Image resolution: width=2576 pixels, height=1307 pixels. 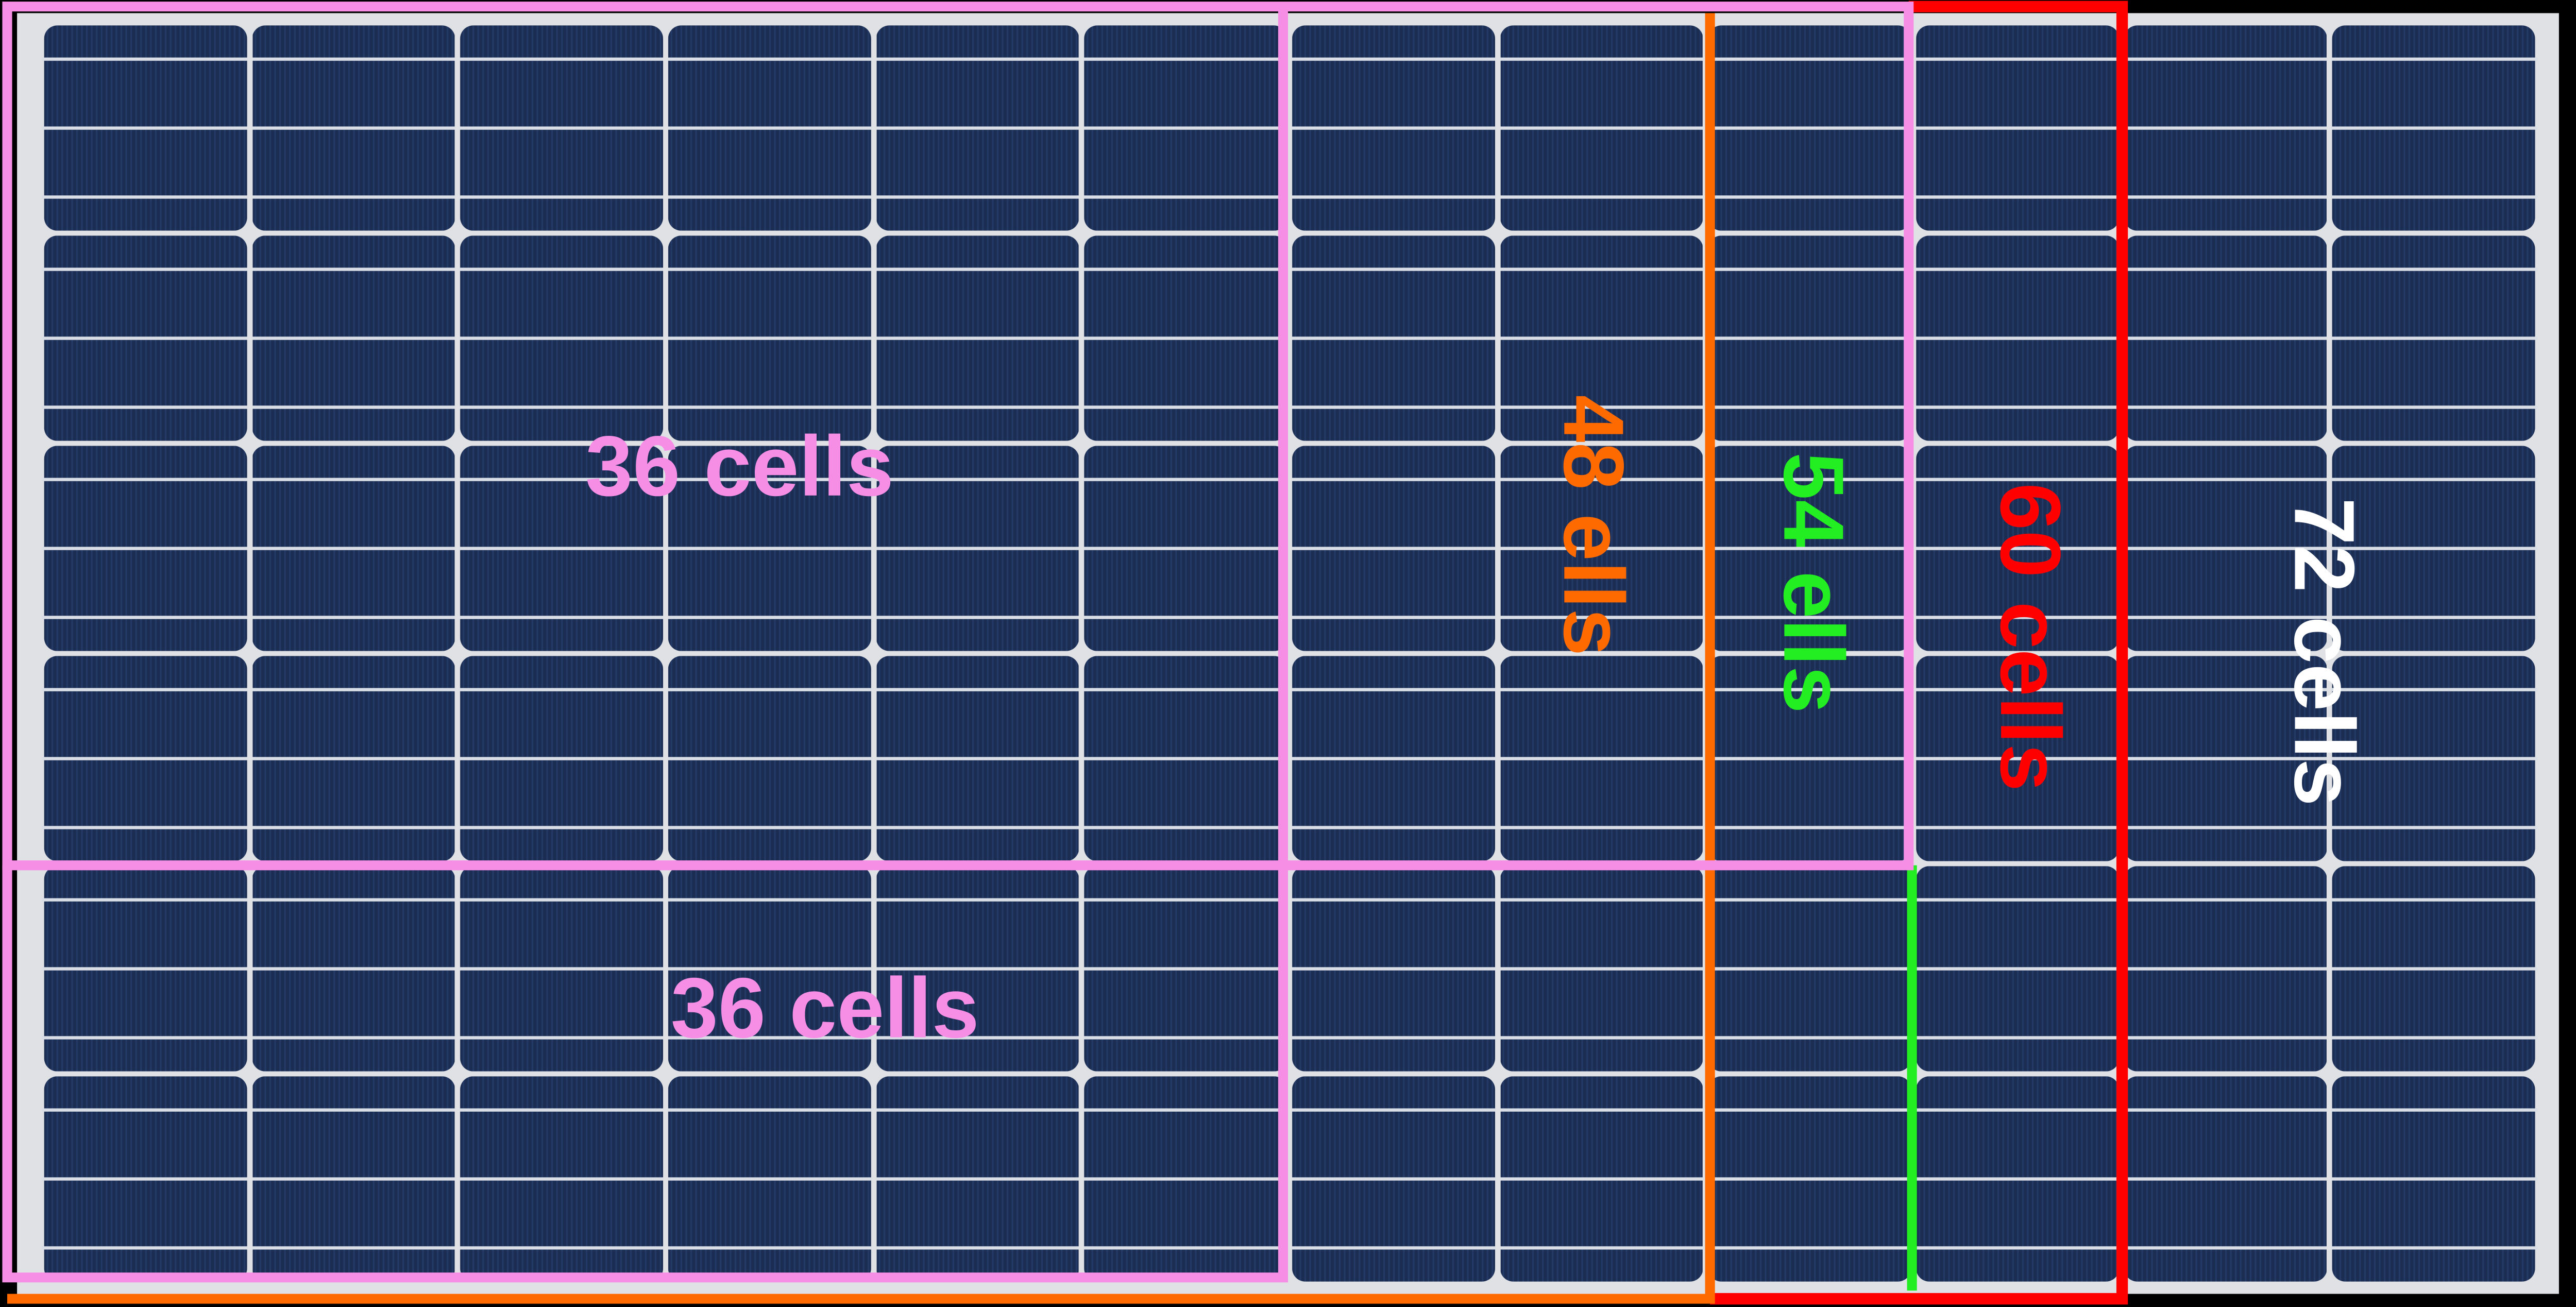 I want to click on label-60: 60 cells, so click(x=2030, y=637).